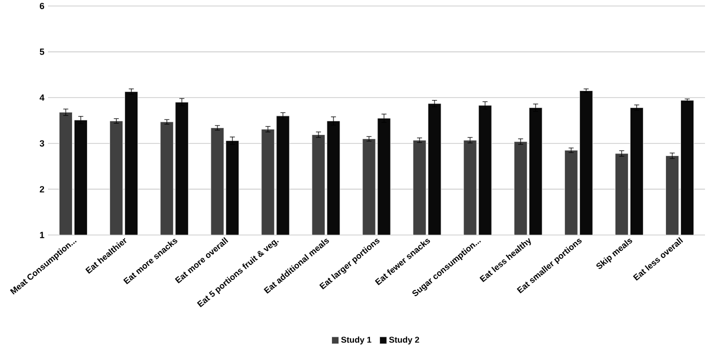 The width and height of the screenshot is (709, 350). Describe the element at coordinates (42, 51) in the screenshot. I see `y-tick-label: 5` at that location.